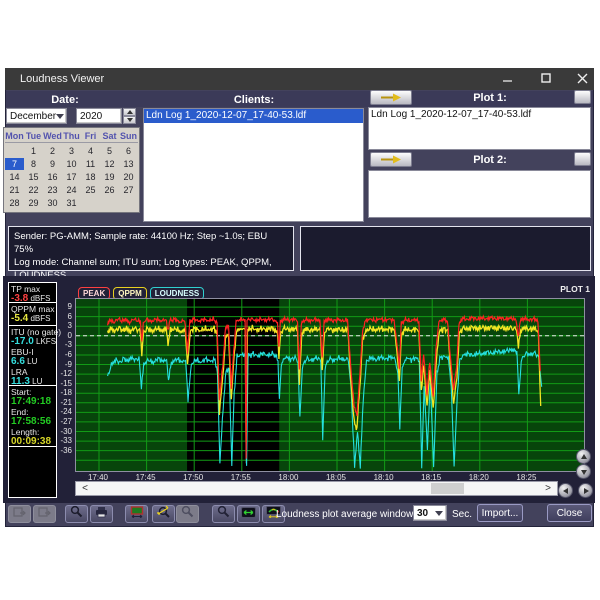  What do you see at coordinates (66, 431) in the screenshot?
I see `y-tick-label: -30` at bounding box center [66, 431].